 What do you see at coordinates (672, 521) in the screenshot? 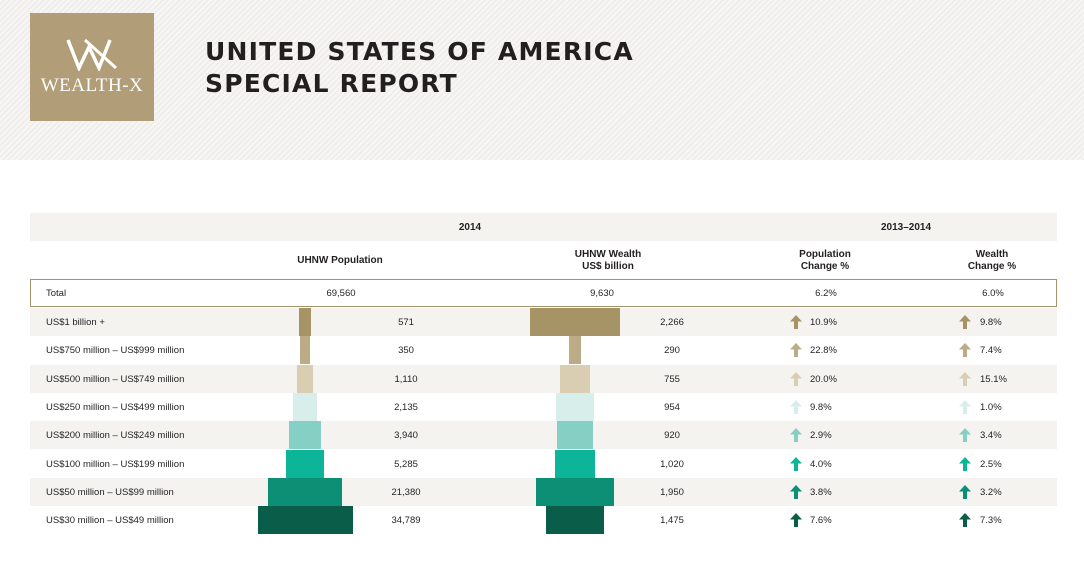
I see `row-wealth: 1,475` at bounding box center [672, 521].